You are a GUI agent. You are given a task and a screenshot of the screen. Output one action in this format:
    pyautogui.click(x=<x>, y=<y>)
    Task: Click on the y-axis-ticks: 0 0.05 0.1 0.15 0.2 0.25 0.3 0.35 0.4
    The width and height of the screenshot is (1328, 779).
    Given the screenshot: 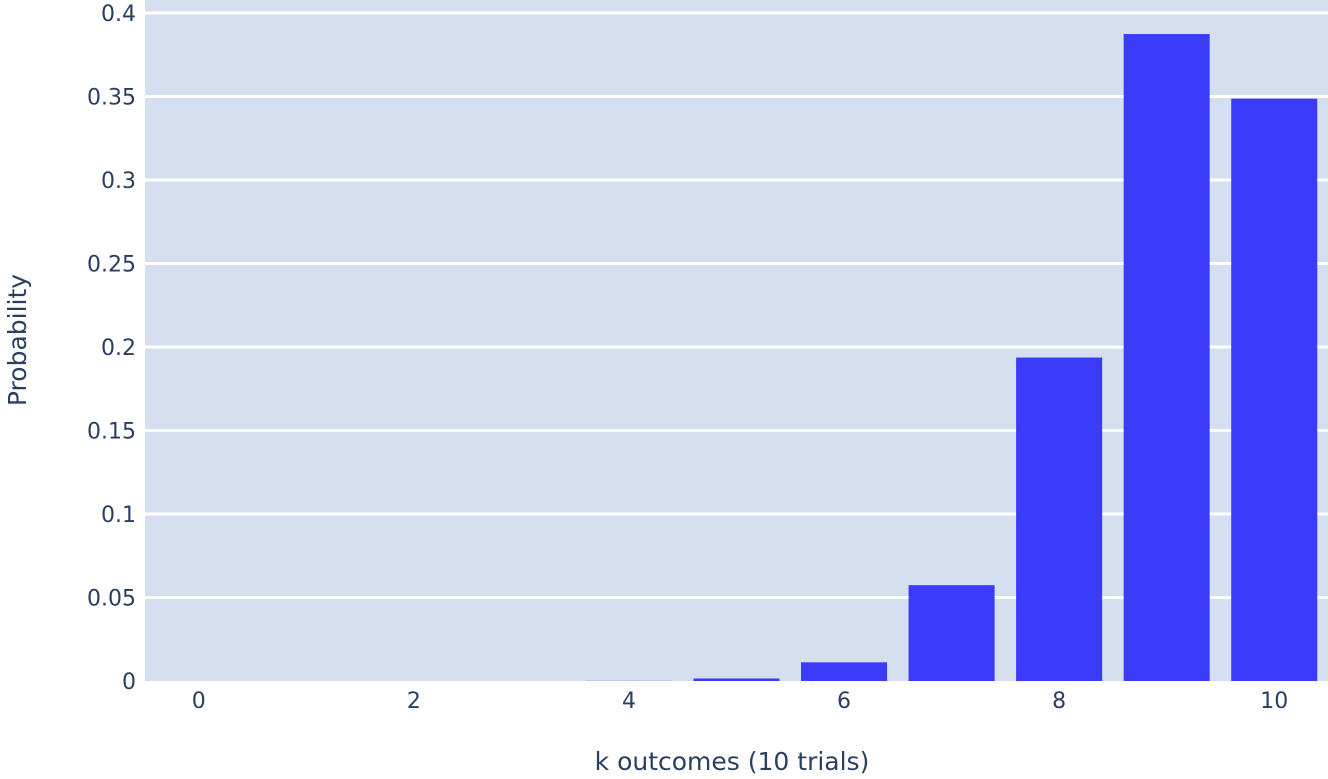 What is the action you would take?
    pyautogui.click(x=111, y=348)
    